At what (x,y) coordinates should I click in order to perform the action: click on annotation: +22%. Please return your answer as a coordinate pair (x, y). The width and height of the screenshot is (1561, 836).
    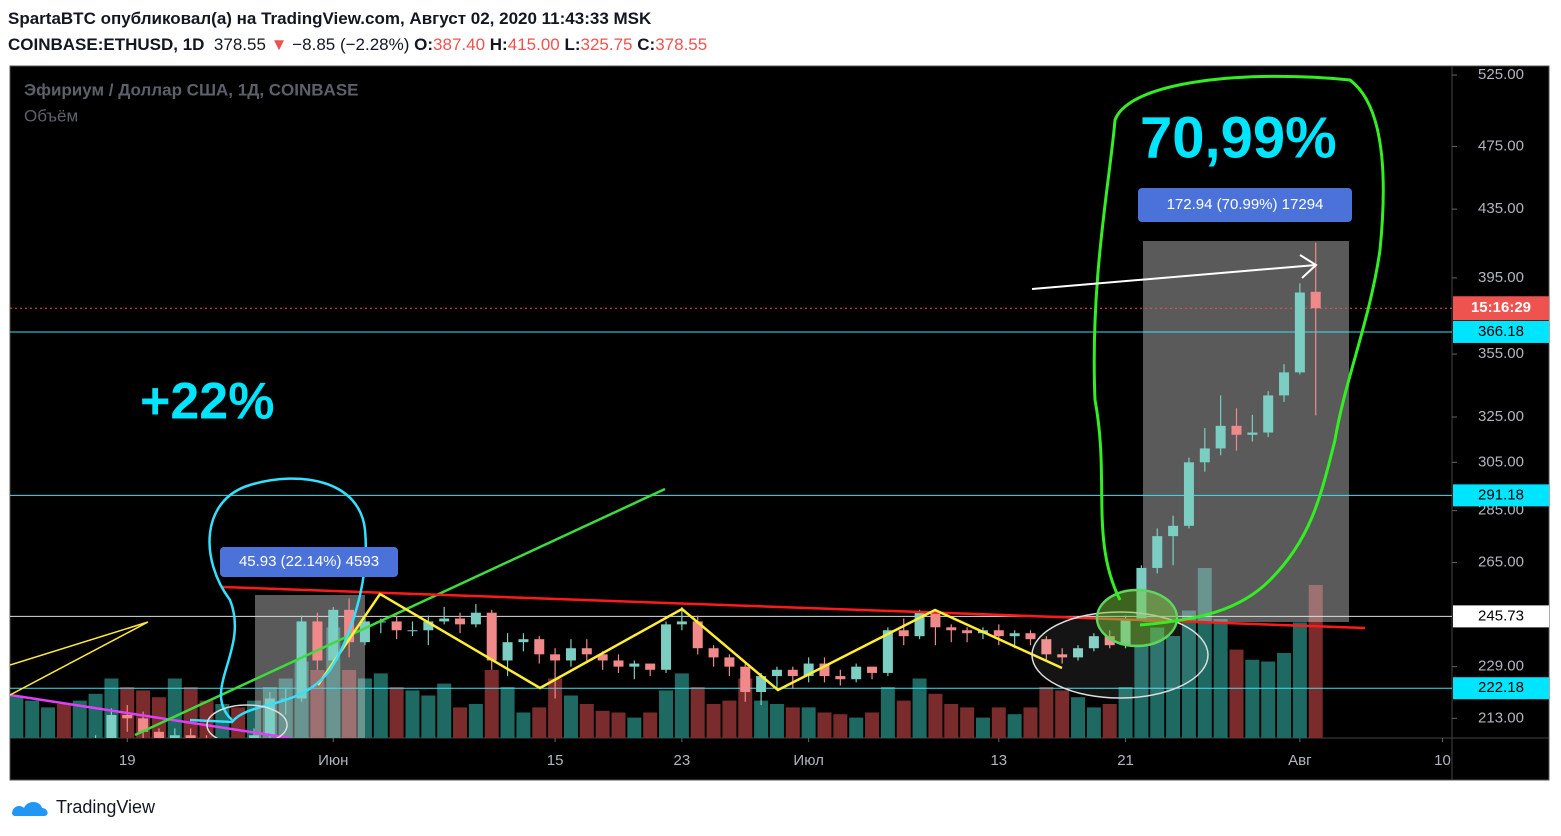
    Looking at the image, I should click on (207, 402).